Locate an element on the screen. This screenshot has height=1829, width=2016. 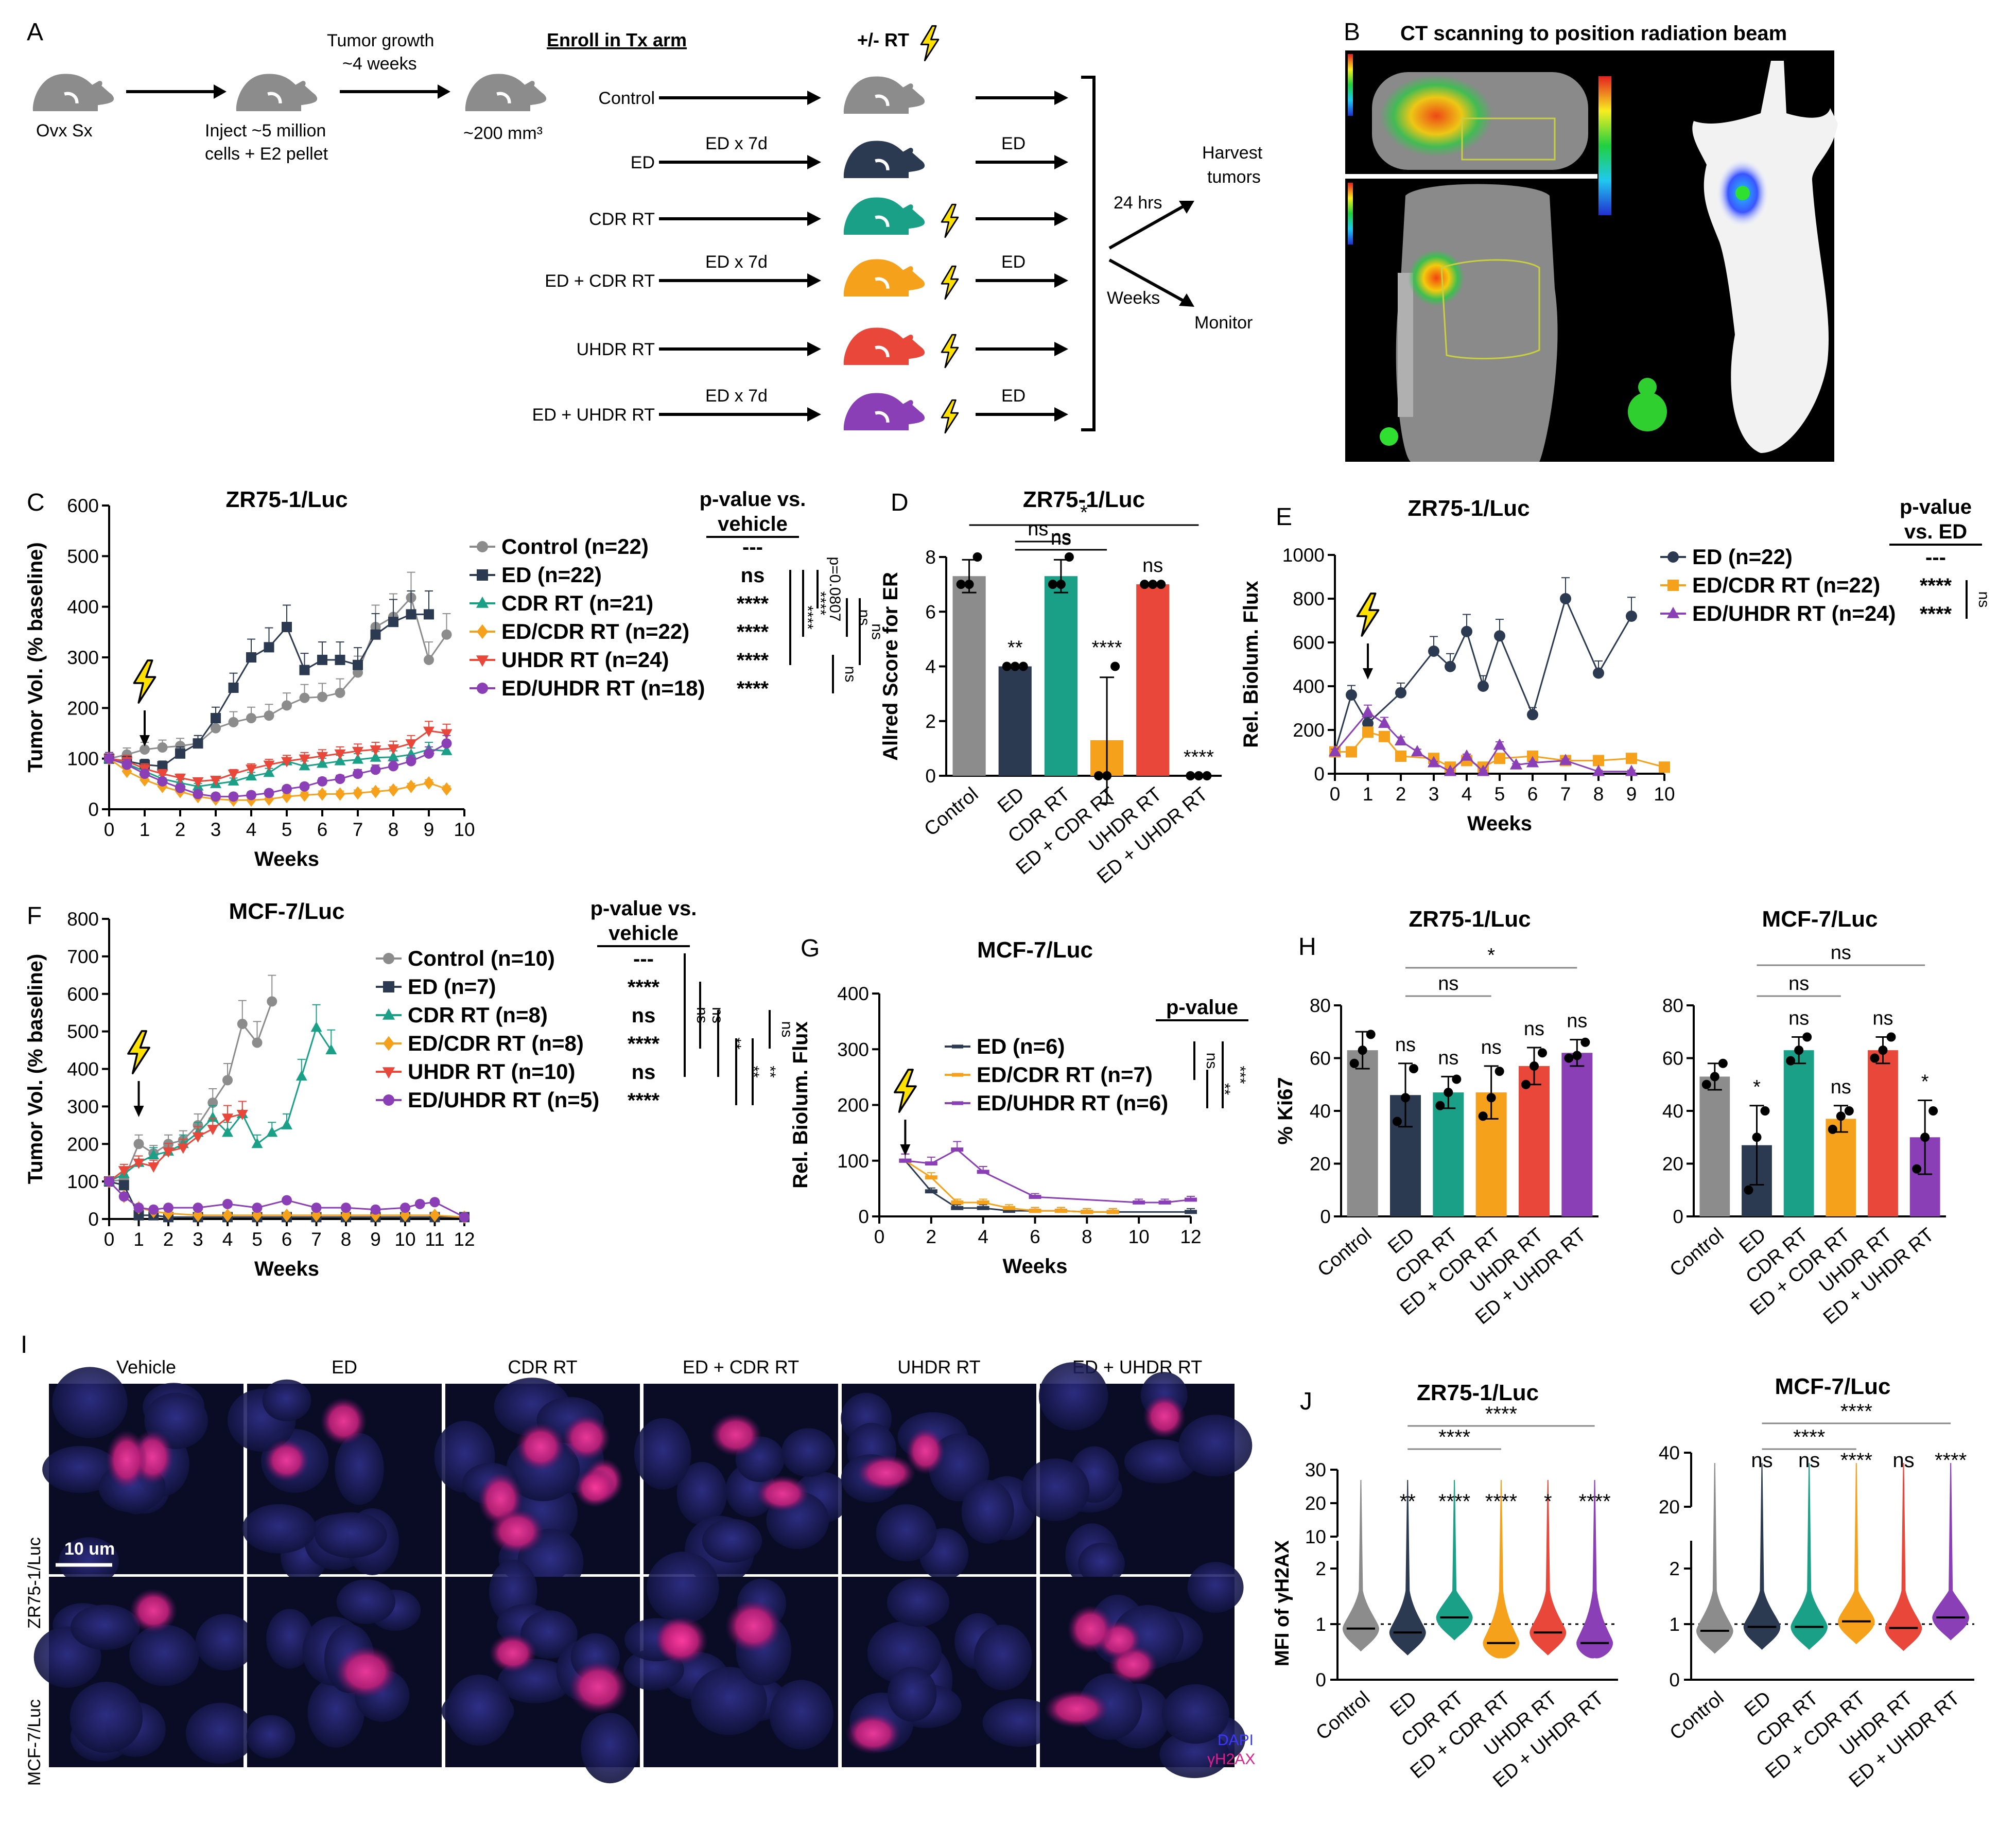
panel-b-title: CT scanning to position radiation beam is located at coordinates (1593, 33).